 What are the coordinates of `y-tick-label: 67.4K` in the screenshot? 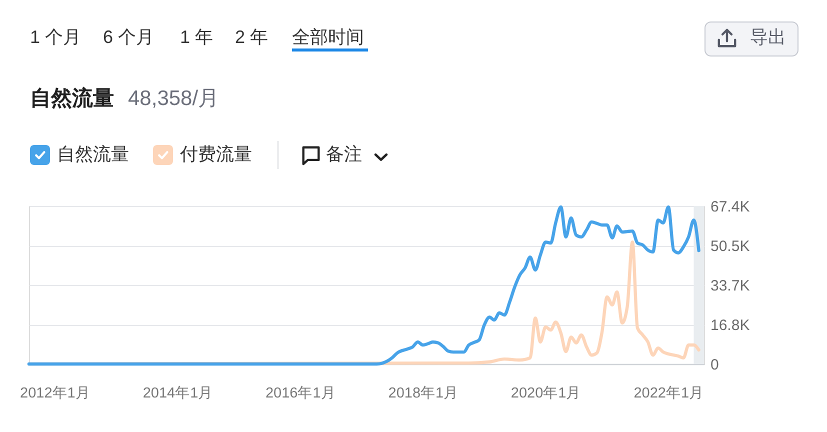 It's located at (730, 207).